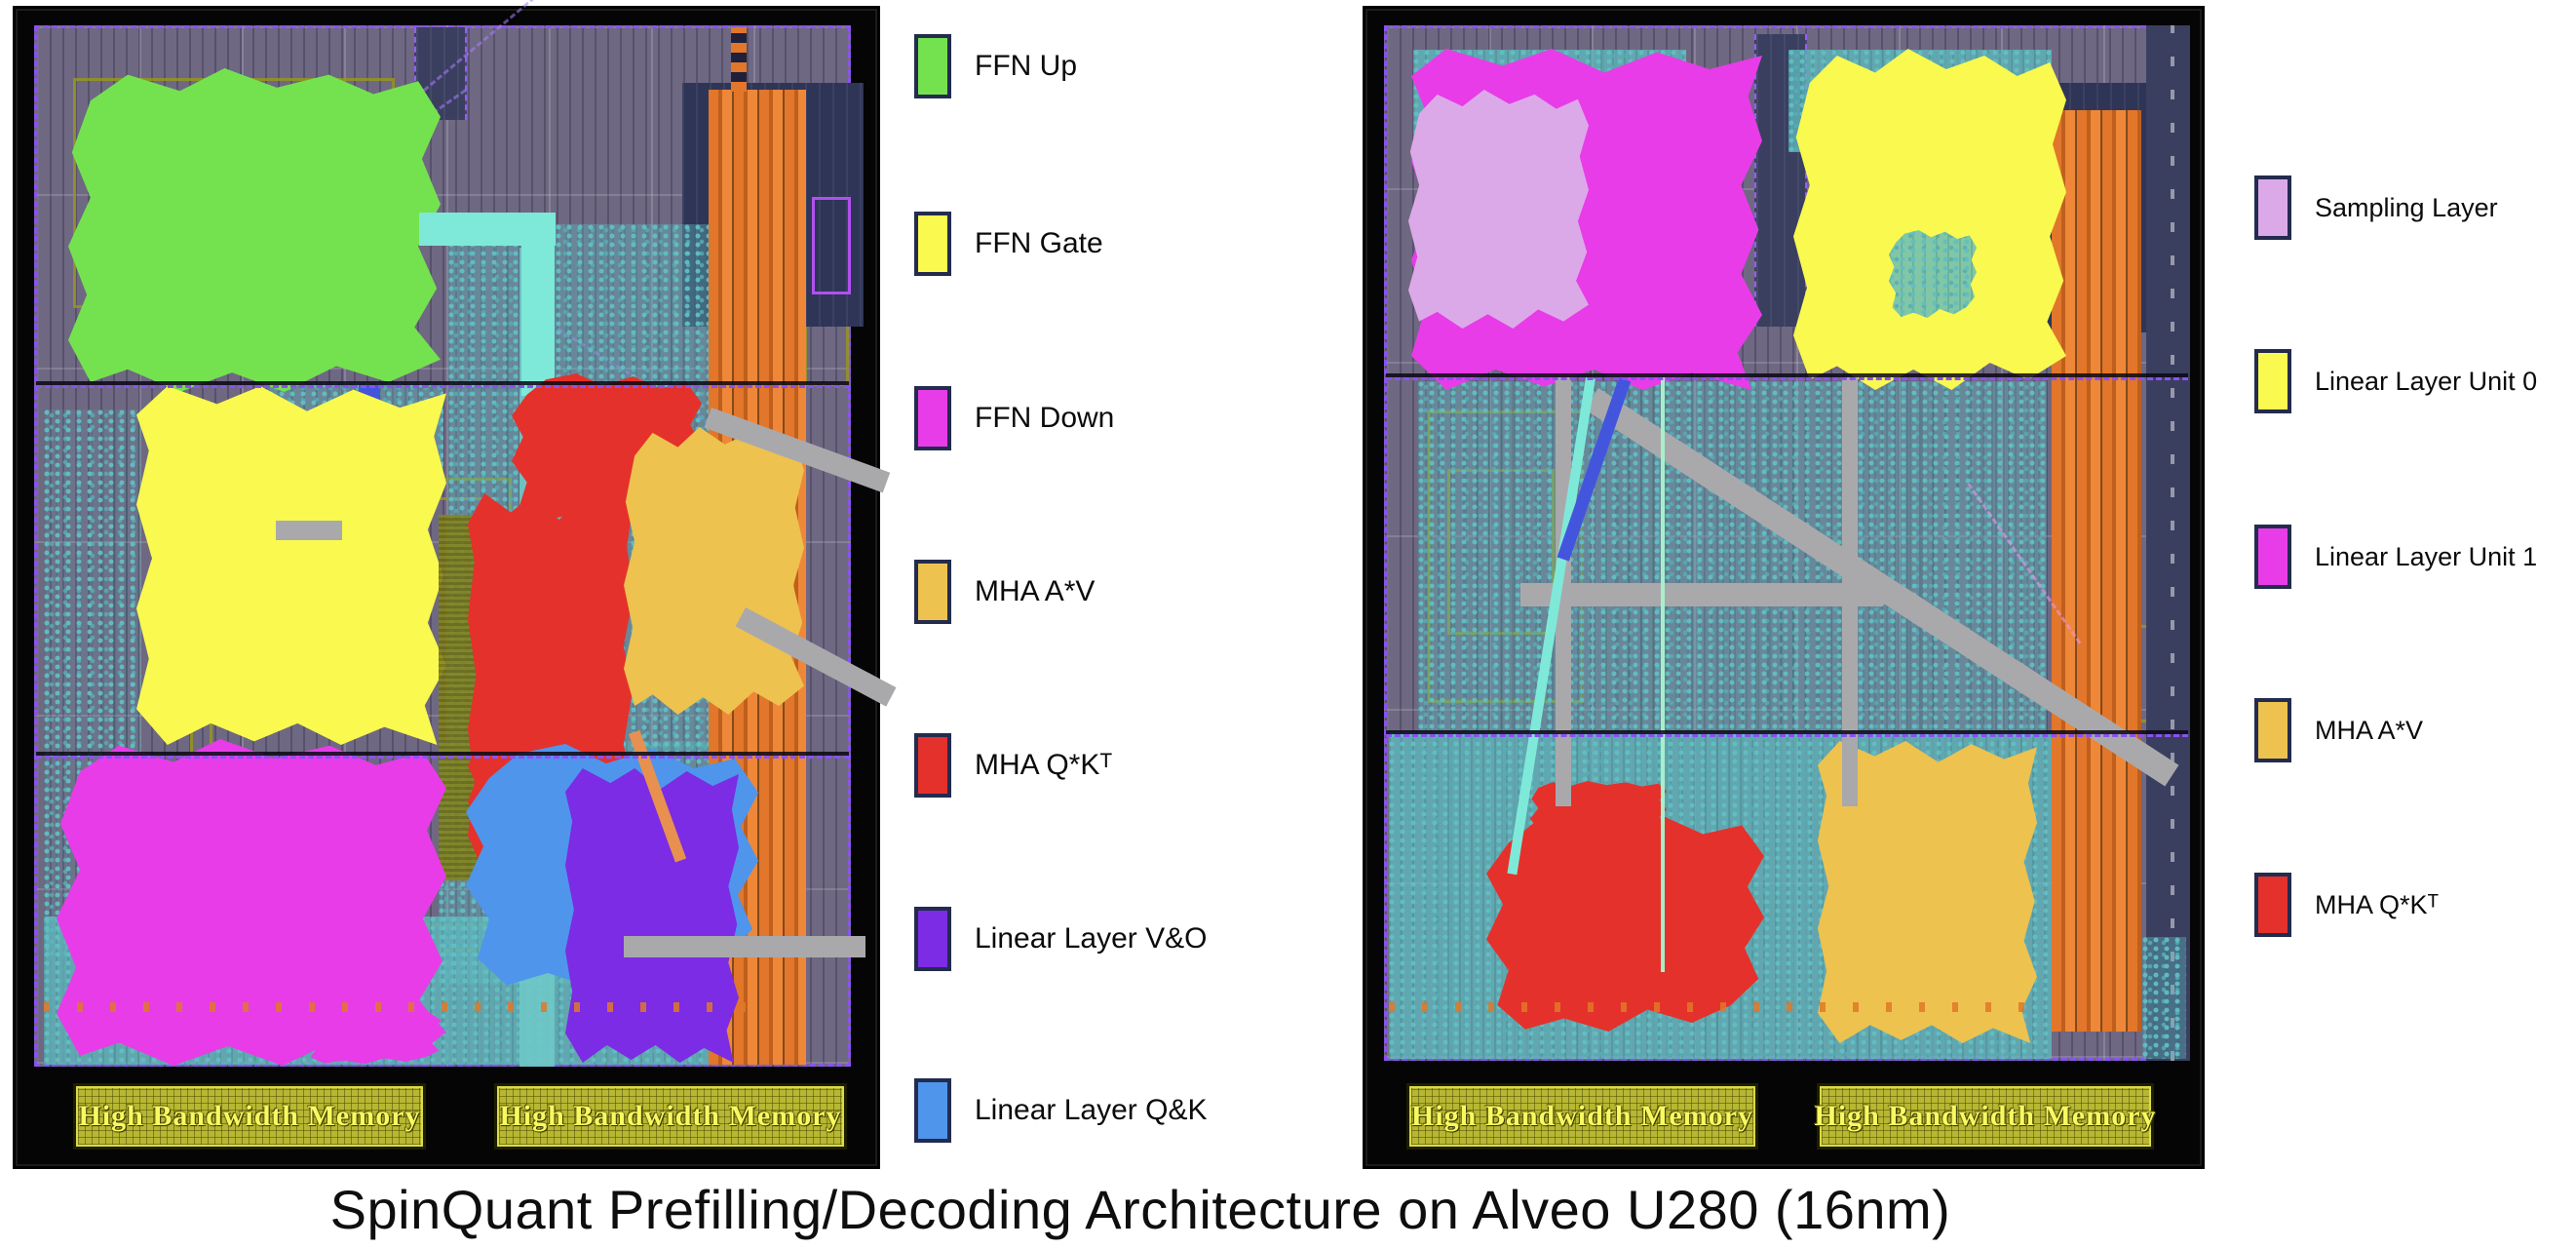 This screenshot has width=2576, height=1248. What do you see at coordinates (2426, 556) in the screenshot?
I see `legend-label: Linear Layer Unit 1` at bounding box center [2426, 556].